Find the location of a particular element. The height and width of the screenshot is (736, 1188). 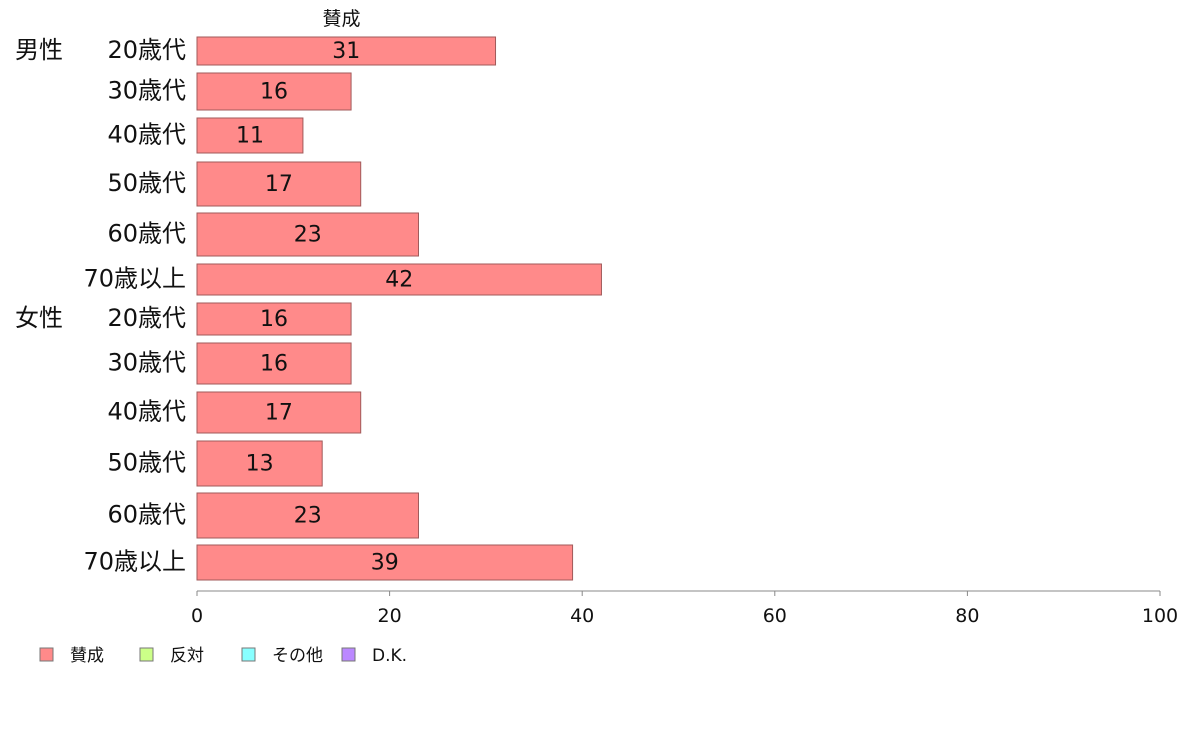

legend-label: 賛成 is located at coordinates (87, 656).